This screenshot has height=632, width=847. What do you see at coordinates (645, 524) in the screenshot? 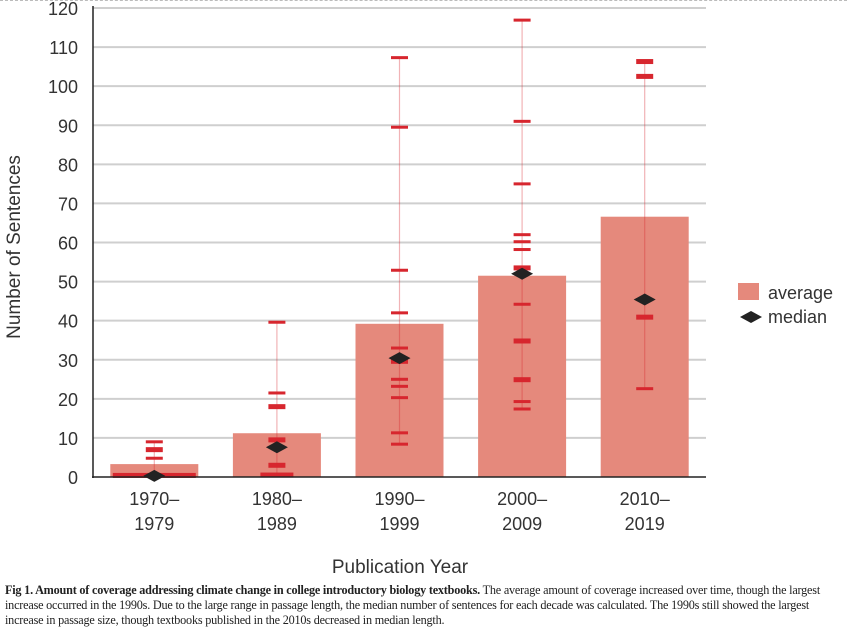
I see `x-tick-label: 2019` at bounding box center [645, 524].